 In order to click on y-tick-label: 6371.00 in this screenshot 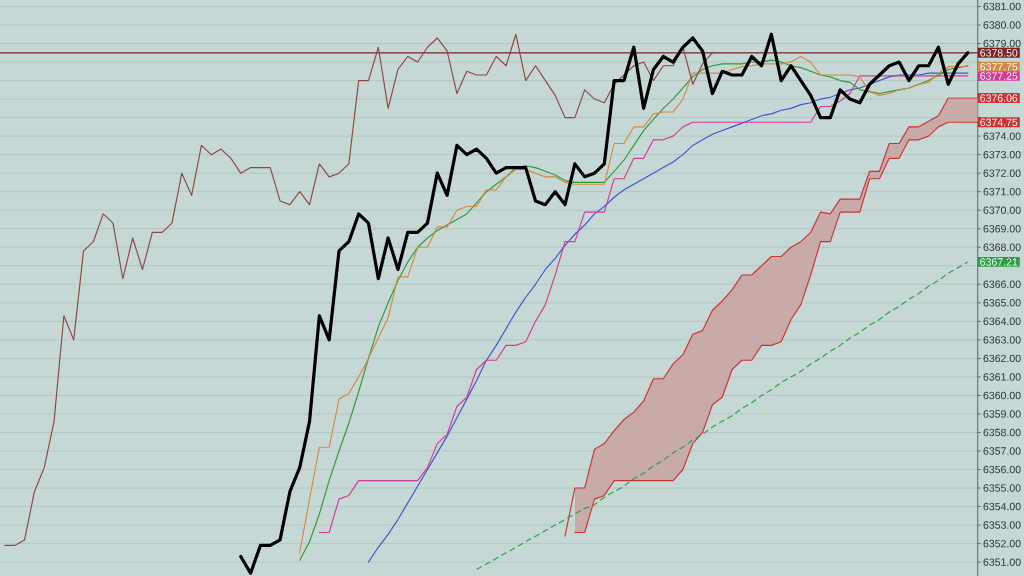, I will do `click(1002, 191)`.